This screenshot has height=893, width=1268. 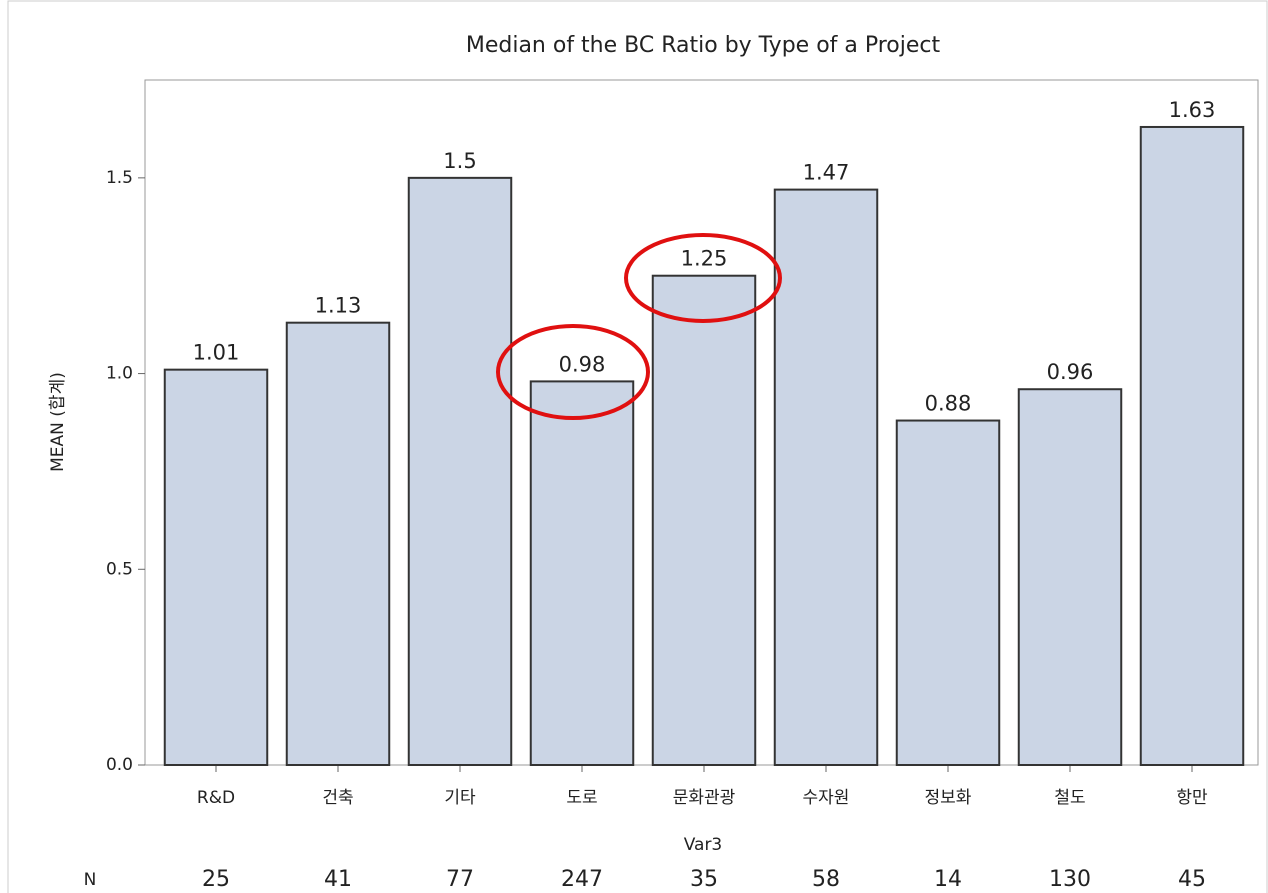 What do you see at coordinates (1070, 879) in the screenshot?
I see `n-value: 130` at bounding box center [1070, 879].